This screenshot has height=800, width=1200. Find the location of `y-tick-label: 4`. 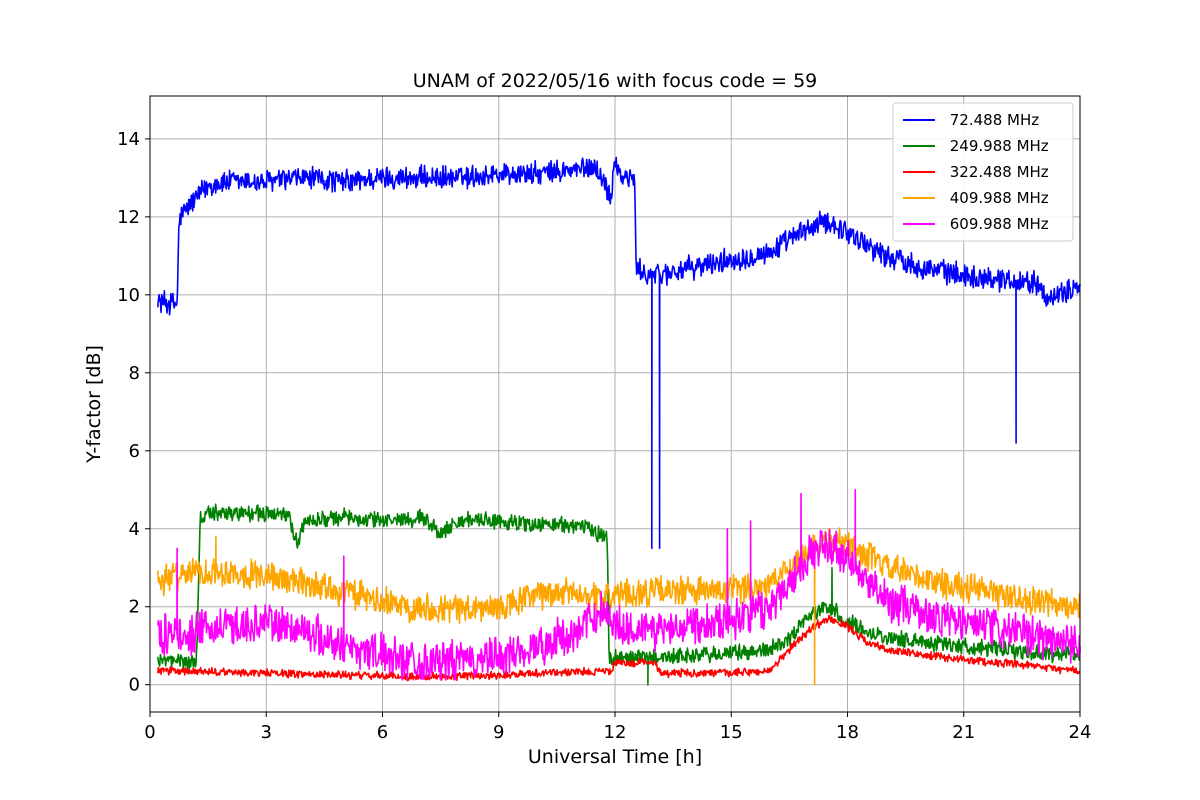

y-tick-label: 4 is located at coordinates (134, 529).